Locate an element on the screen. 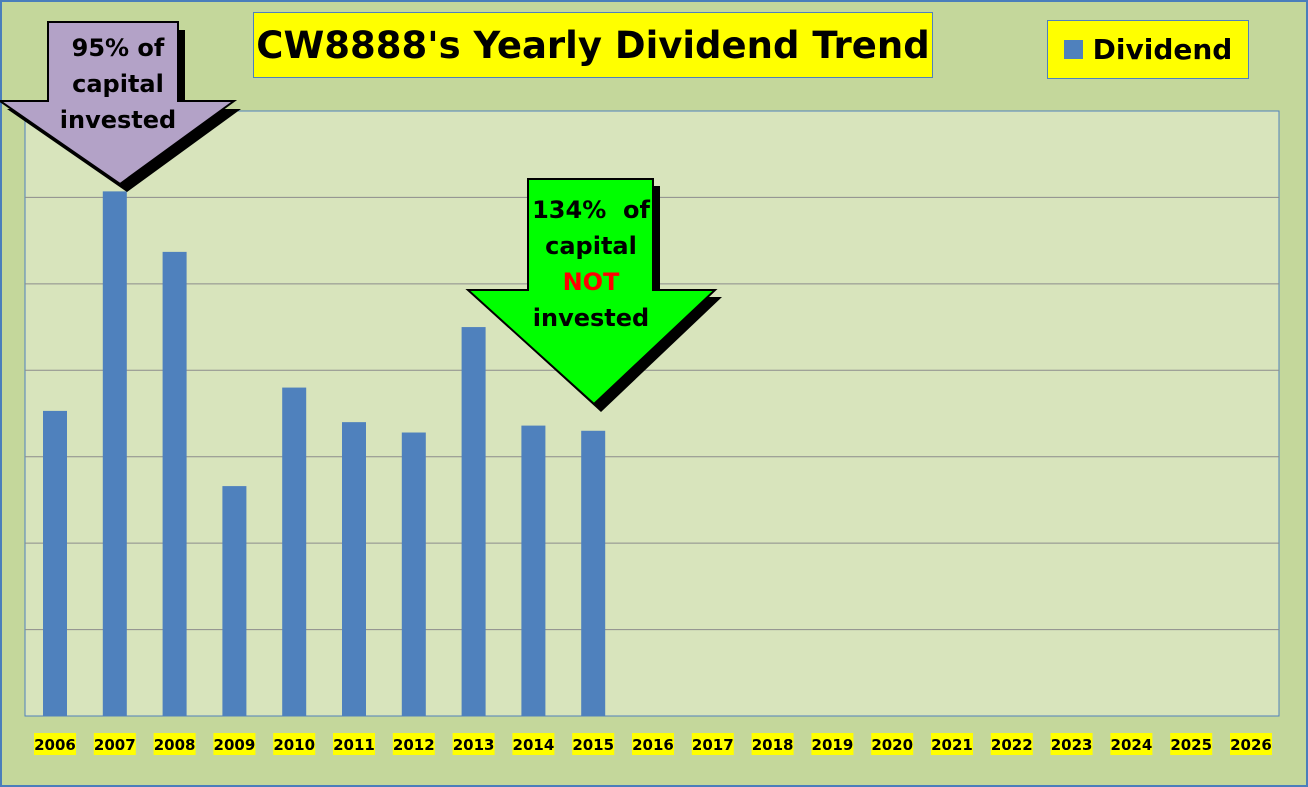  x-tick-label: 2016 is located at coordinates (653, 745).